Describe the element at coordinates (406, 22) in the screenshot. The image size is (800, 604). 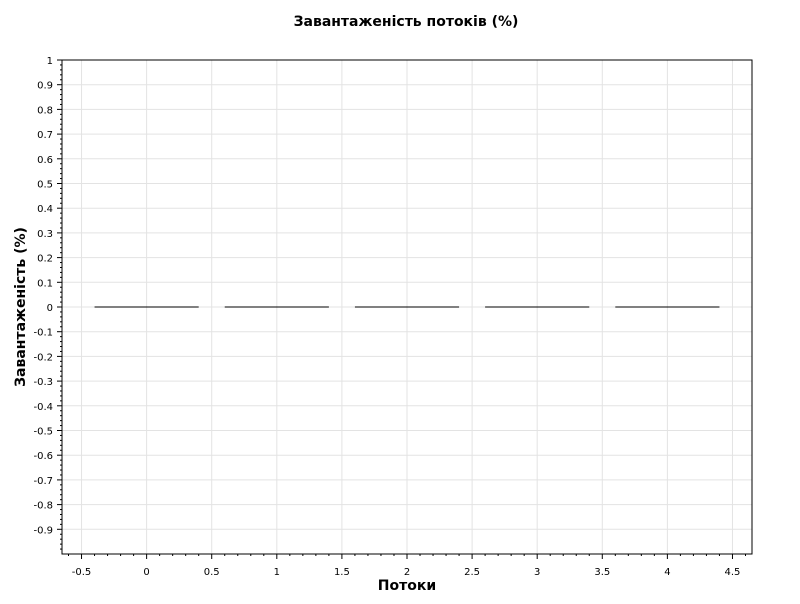
I see `chart-title: Завантаженість потоків (%)` at that location.